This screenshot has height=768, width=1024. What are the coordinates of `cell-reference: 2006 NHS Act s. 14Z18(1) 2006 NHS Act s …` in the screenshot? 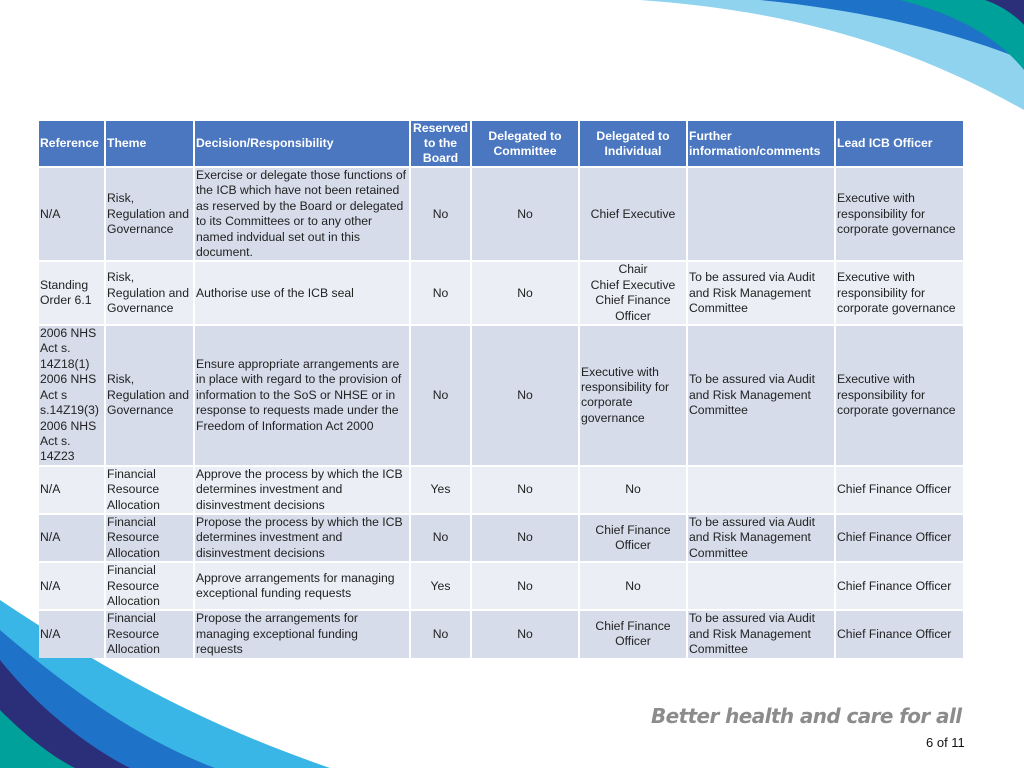 It's located at (71, 395).